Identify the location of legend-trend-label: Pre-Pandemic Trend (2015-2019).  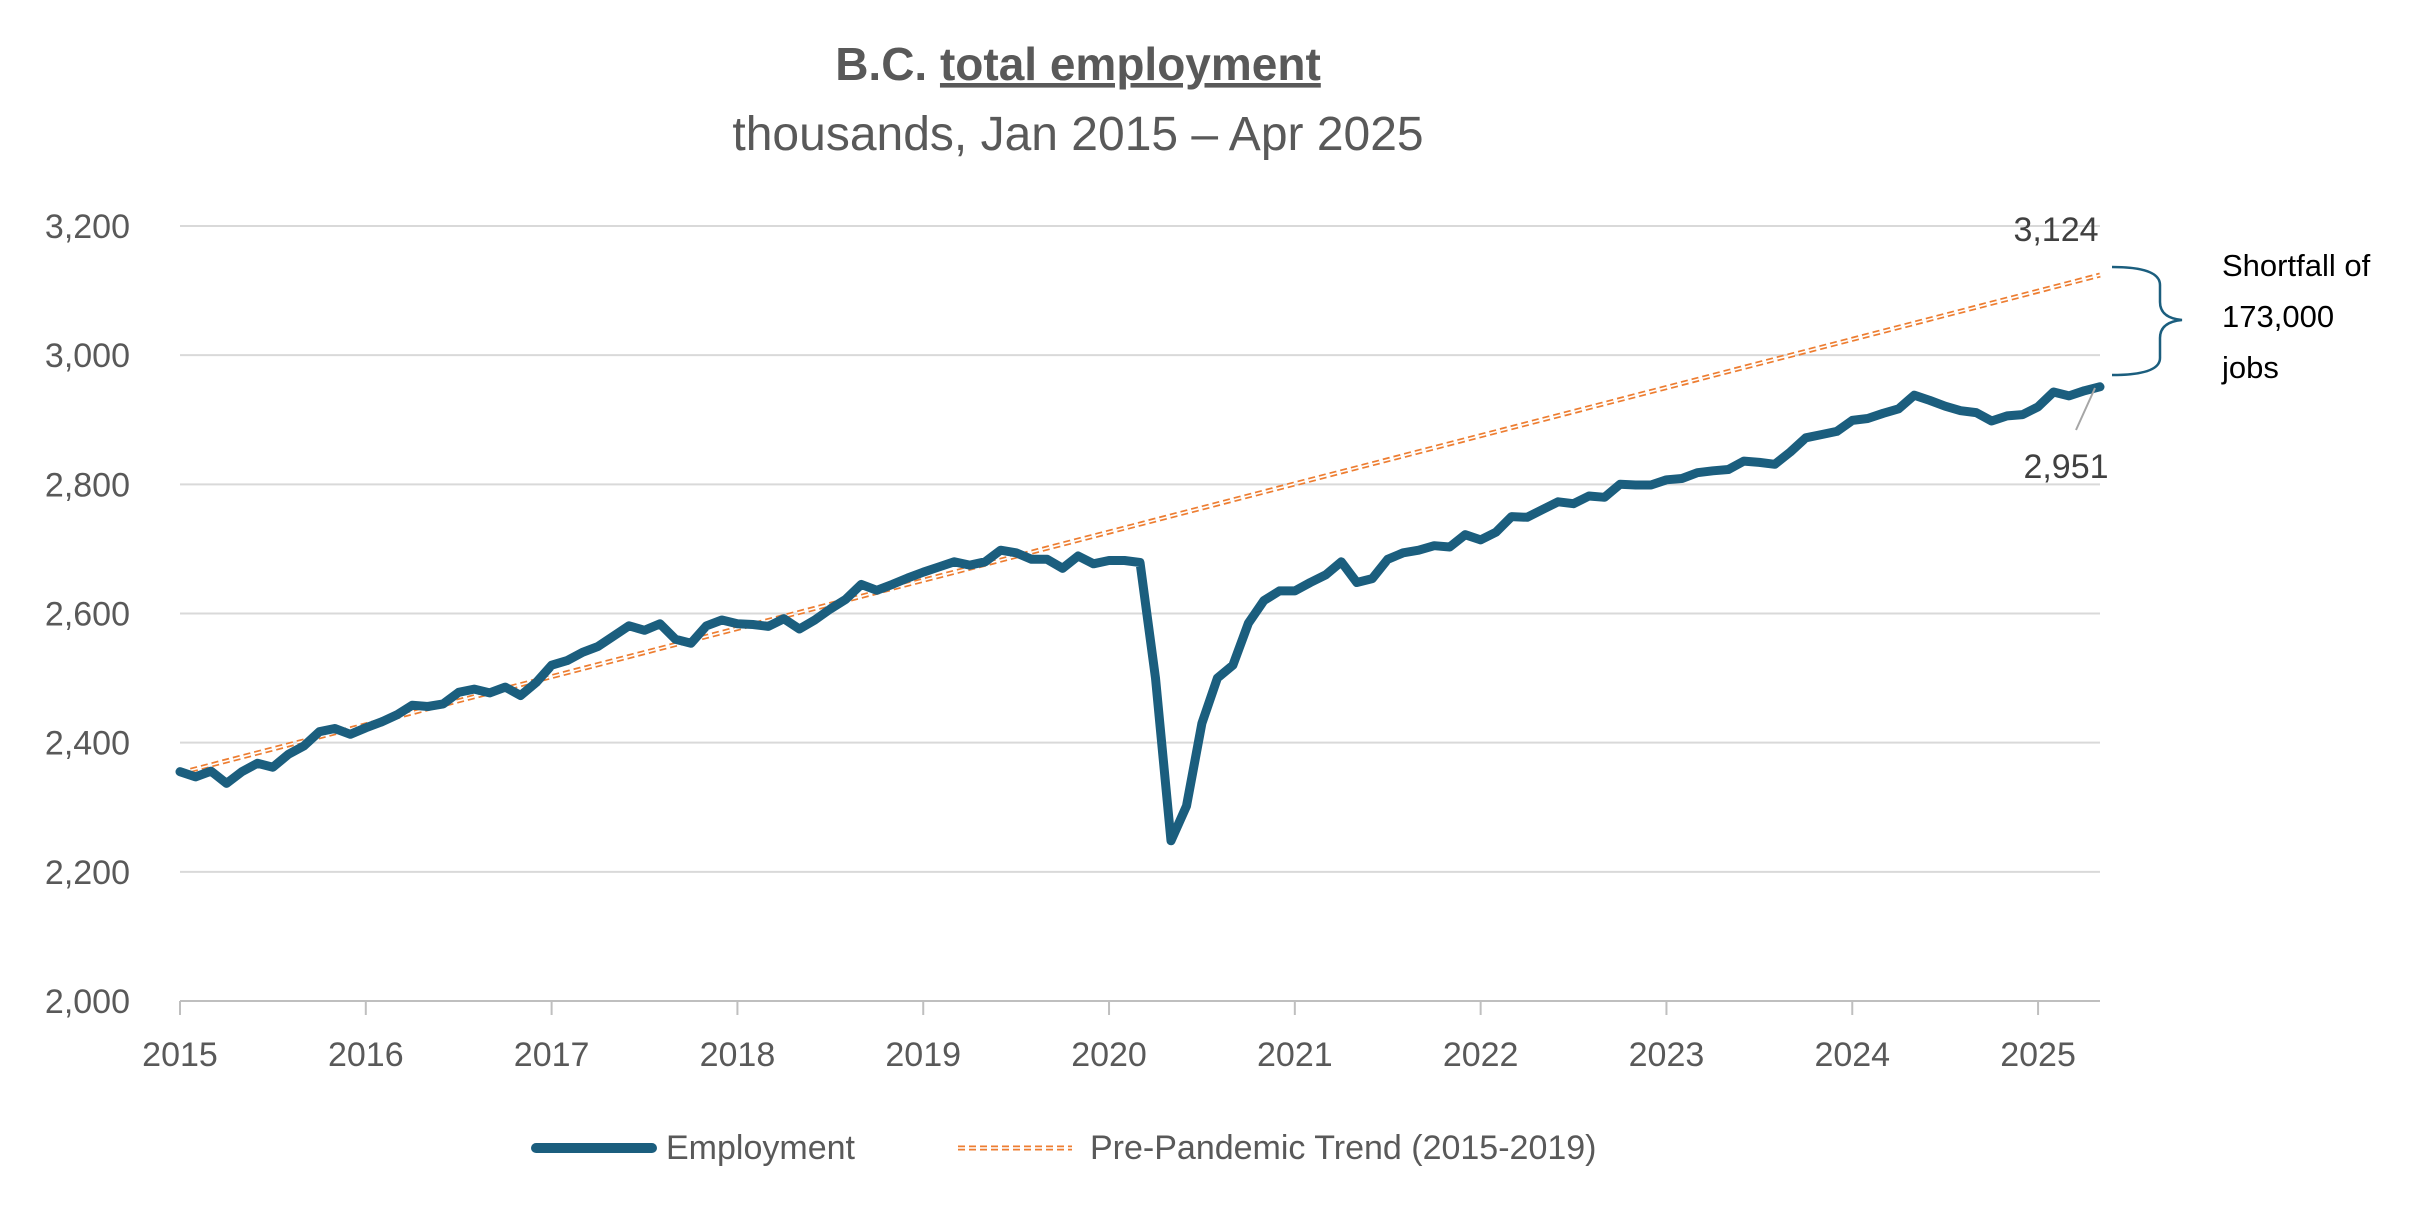
(1343, 1148).